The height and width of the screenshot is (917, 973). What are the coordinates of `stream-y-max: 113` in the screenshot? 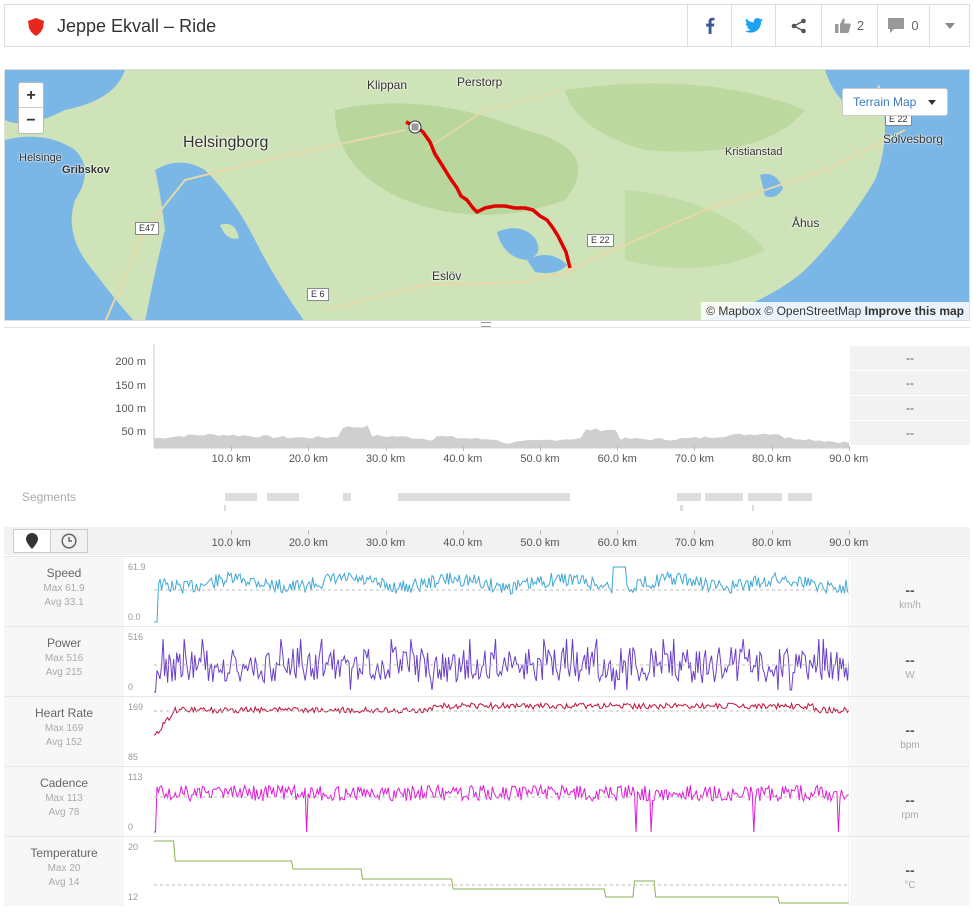 It's located at (135, 777).